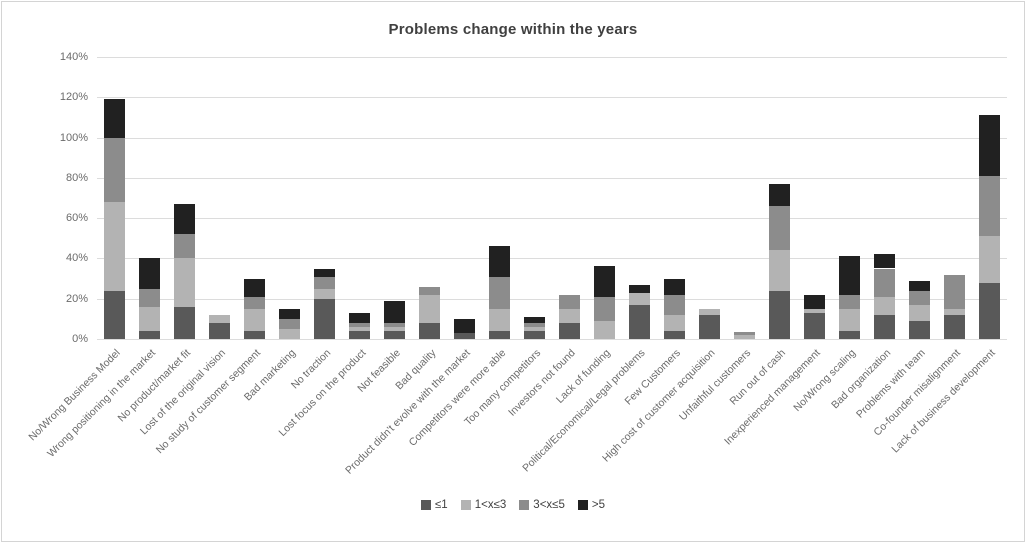  What do you see at coordinates (524, 505) in the screenshot?
I see `legend-swatch-icon` at bounding box center [524, 505].